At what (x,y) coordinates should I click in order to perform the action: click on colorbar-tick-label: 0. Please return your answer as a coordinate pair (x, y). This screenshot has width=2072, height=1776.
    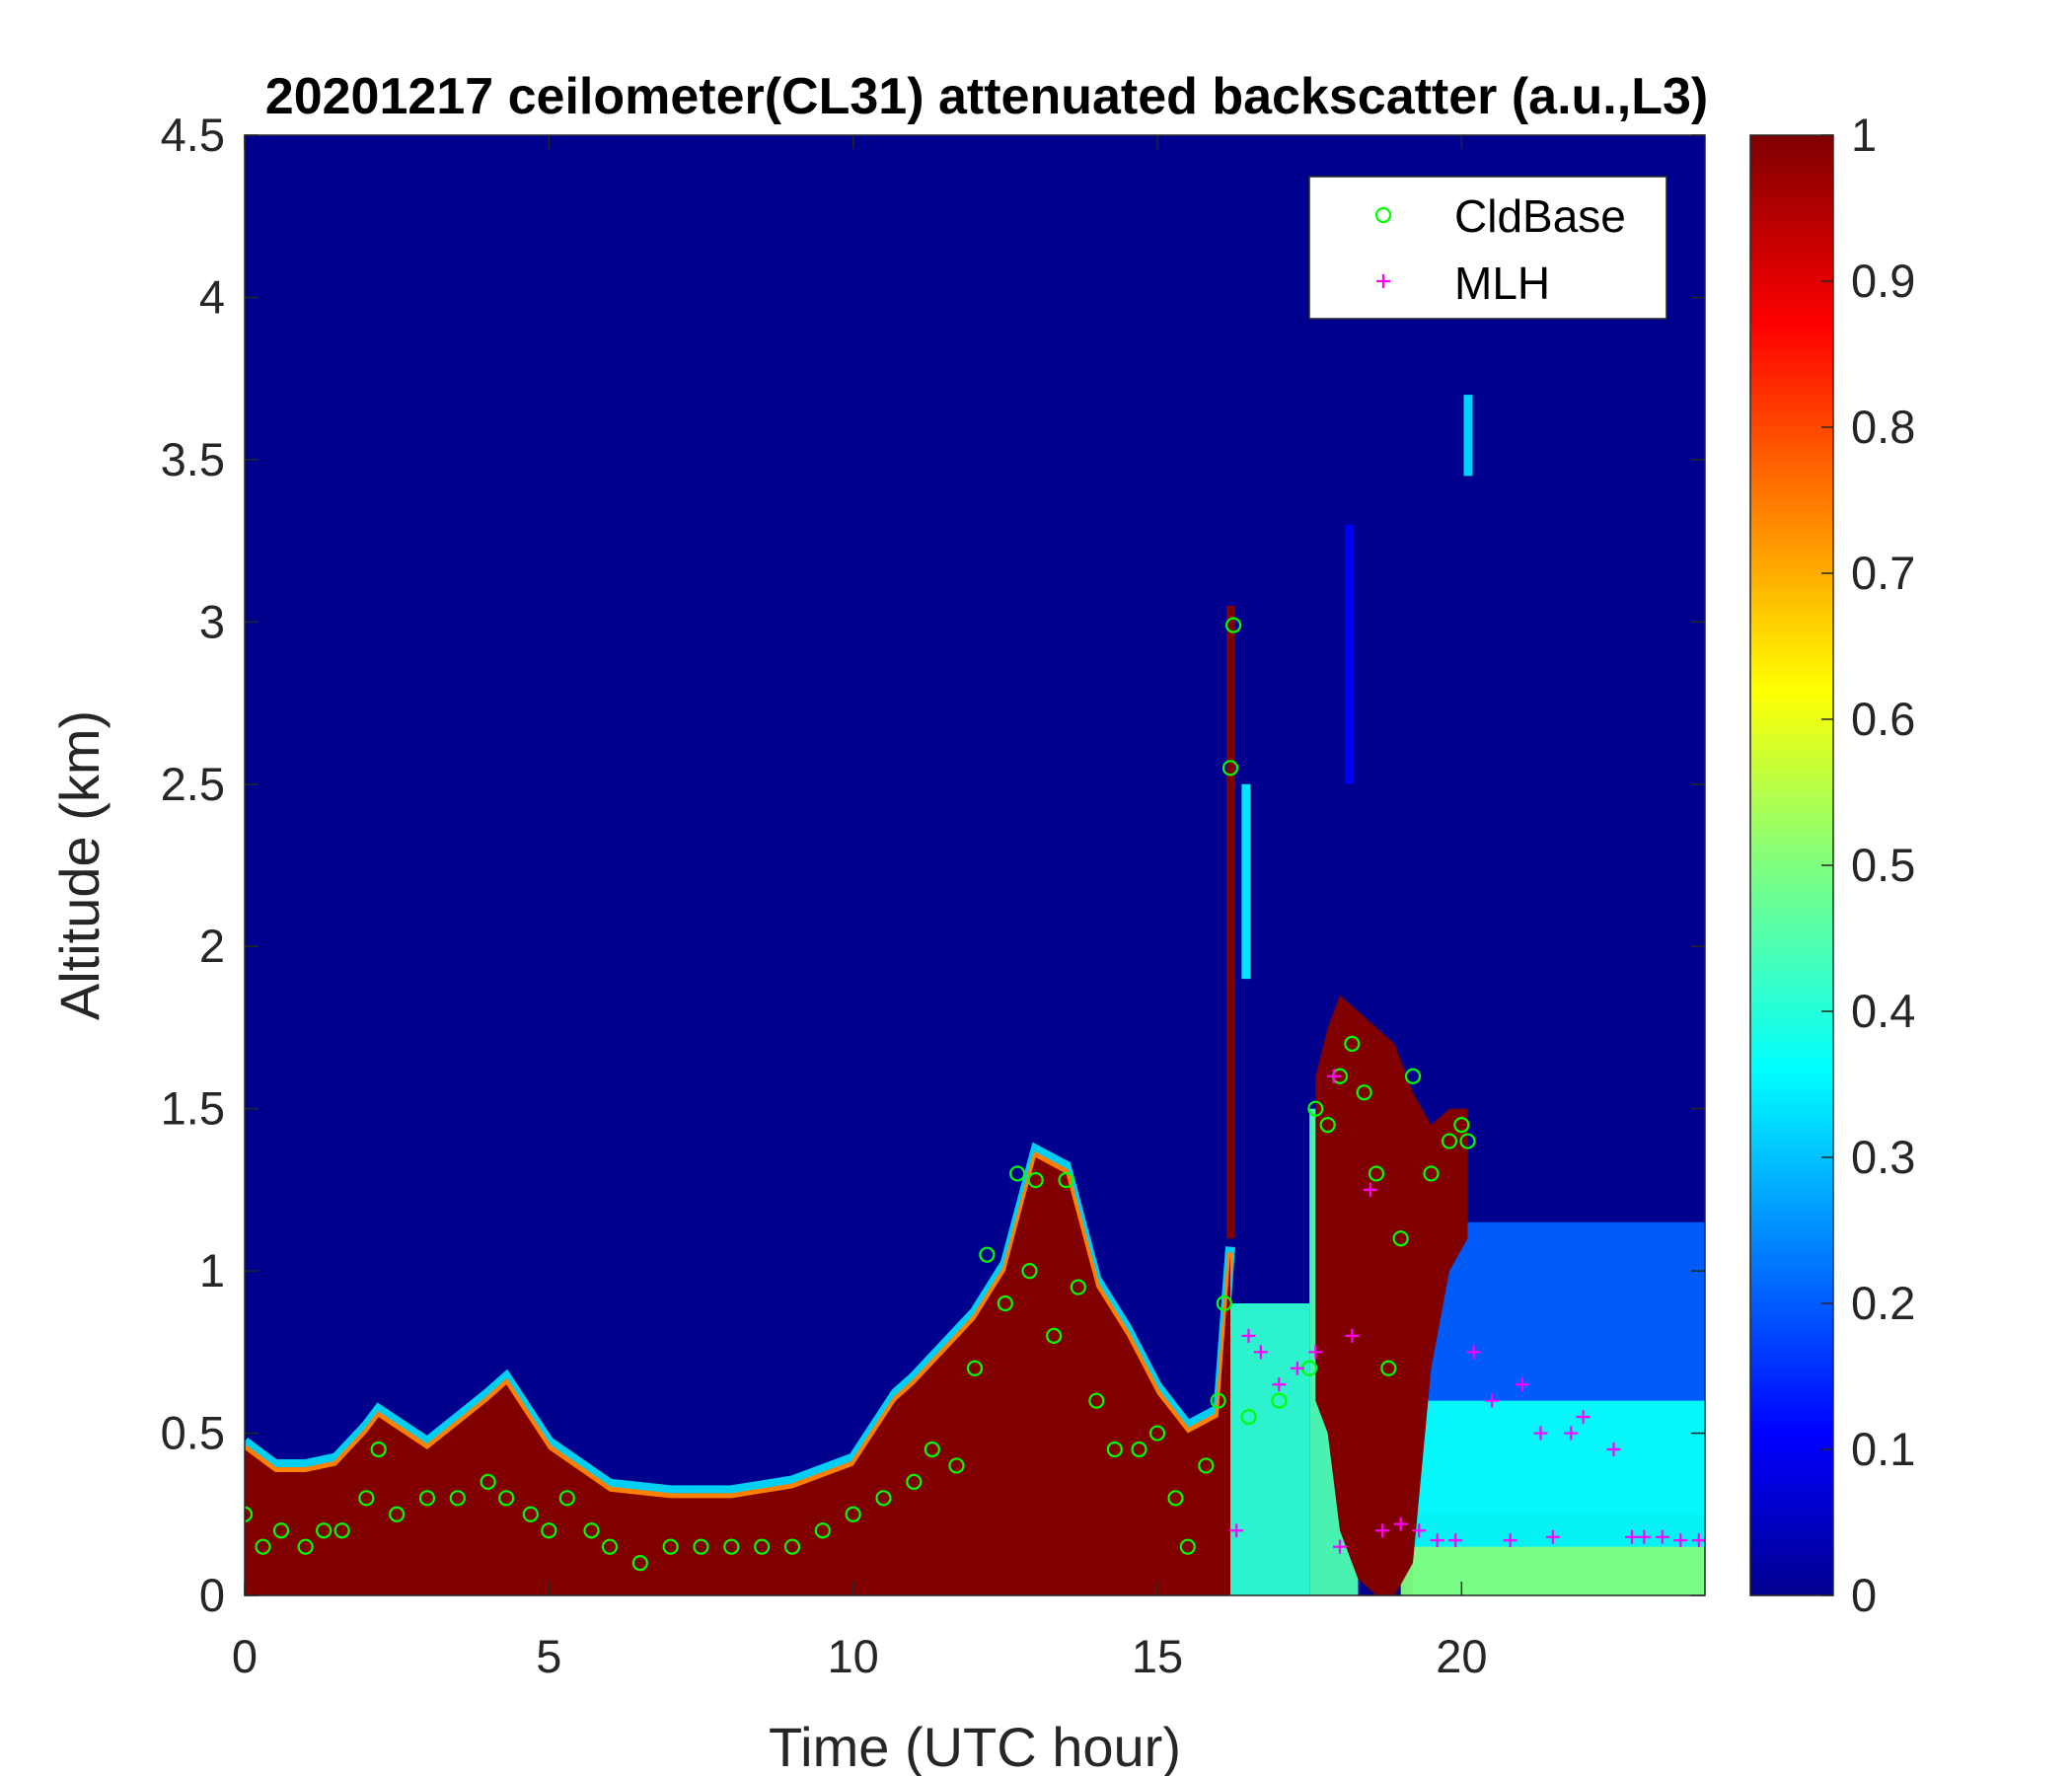
    Looking at the image, I should click on (1864, 1595).